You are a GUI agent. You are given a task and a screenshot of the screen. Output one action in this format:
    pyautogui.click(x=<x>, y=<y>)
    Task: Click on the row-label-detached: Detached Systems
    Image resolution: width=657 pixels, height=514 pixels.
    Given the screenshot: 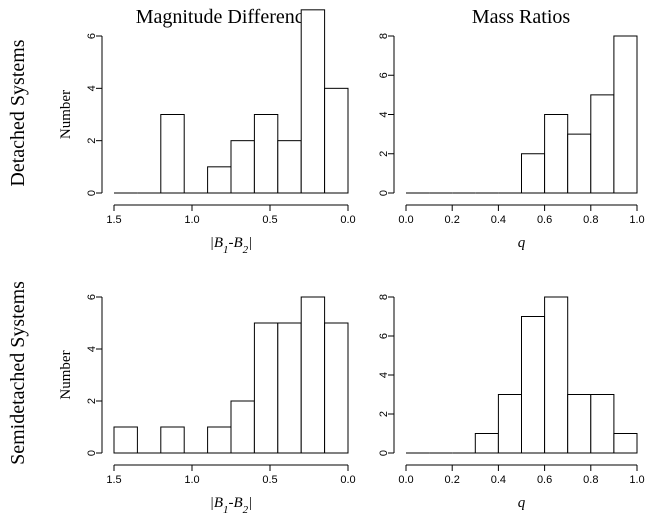 What is the action you would take?
    pyautogui.click(x=18, y=112)
    